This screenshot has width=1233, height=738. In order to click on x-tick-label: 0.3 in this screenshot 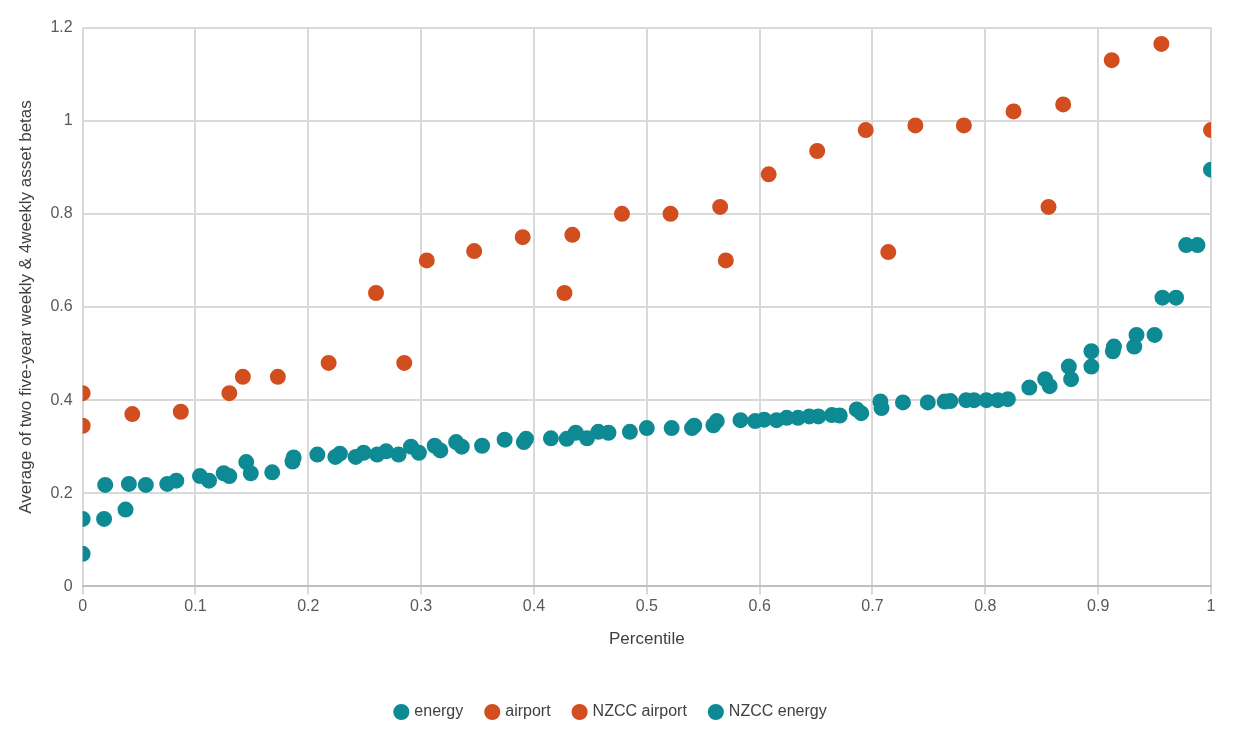, I will do `click(421, 606)`.